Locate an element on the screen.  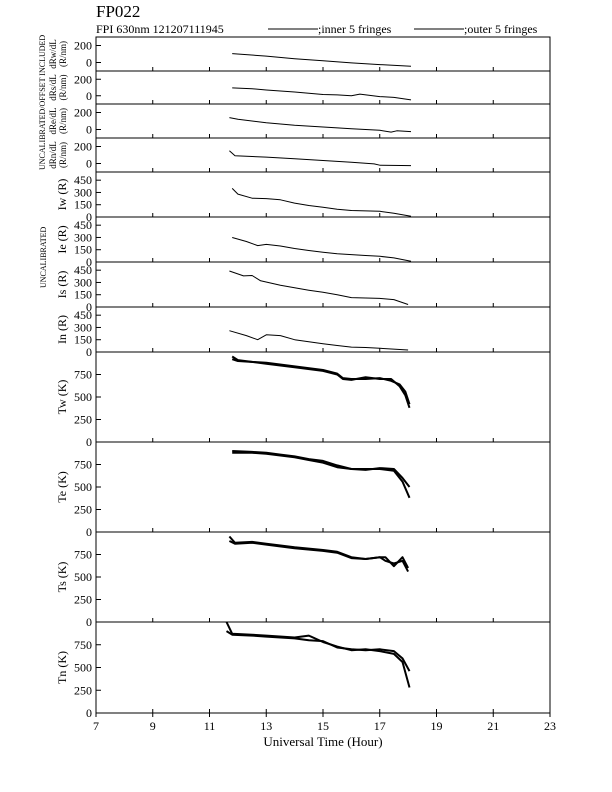
ytick-label-ts-1: 250 is located at coordinates (83, 600).